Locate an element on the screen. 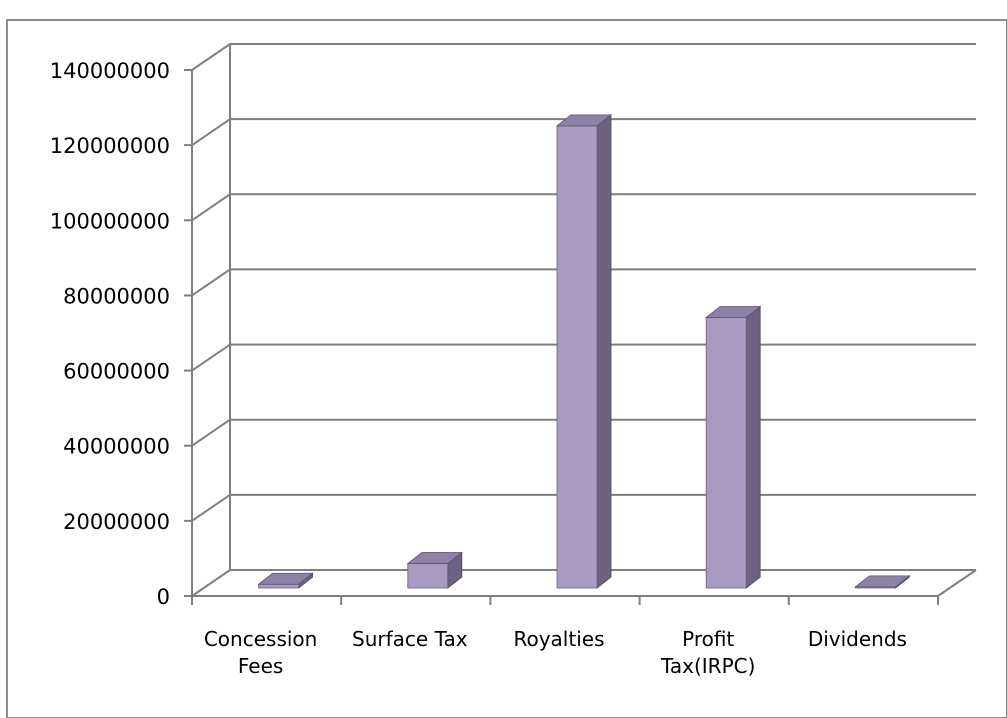 The image size is (1007, 718). y-tick-label: 0 is located at coordinates (163, 597).